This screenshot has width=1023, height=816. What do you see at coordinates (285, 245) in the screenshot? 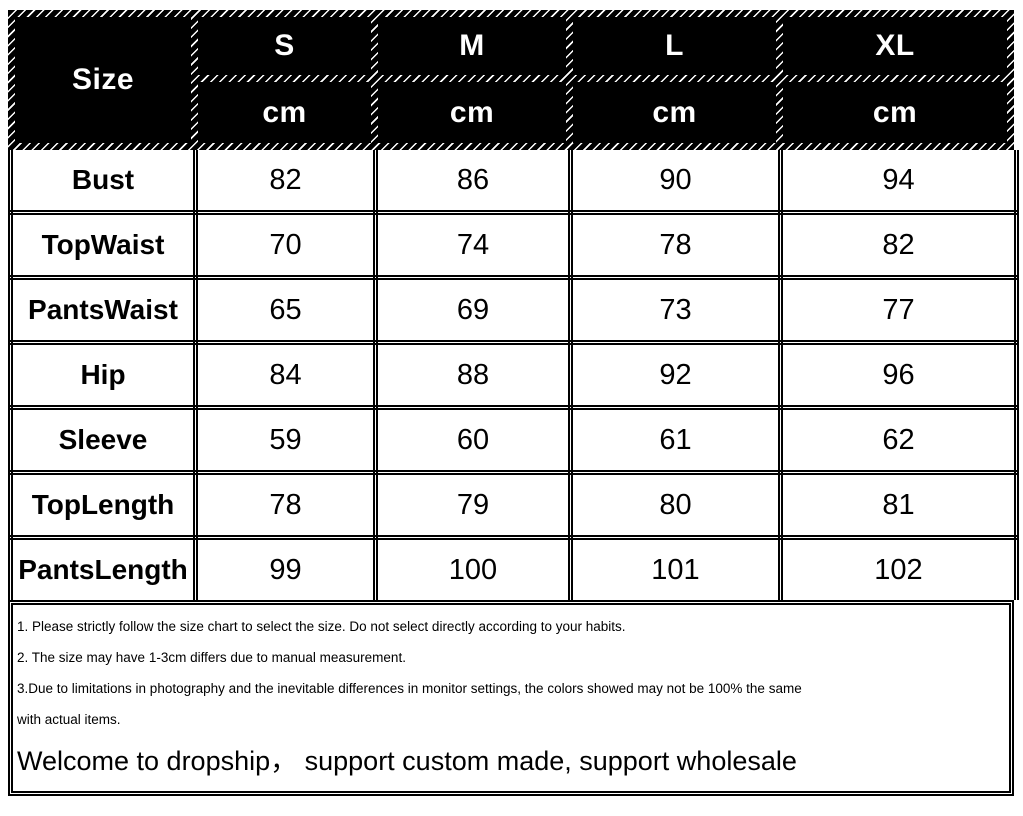
I see `value-topwaist-s: 70` at bounding box center [285, 245].